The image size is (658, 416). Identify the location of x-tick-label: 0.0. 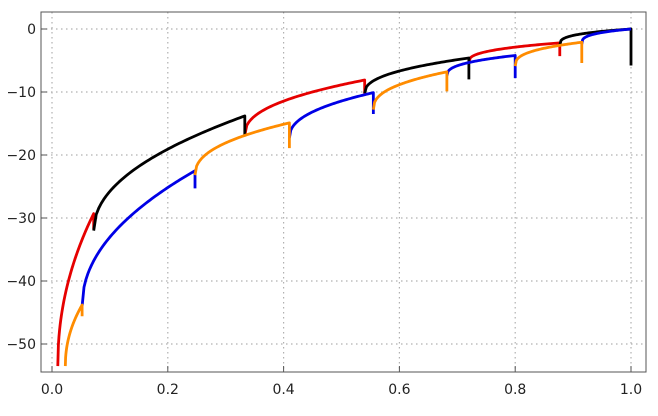
(52, 390).